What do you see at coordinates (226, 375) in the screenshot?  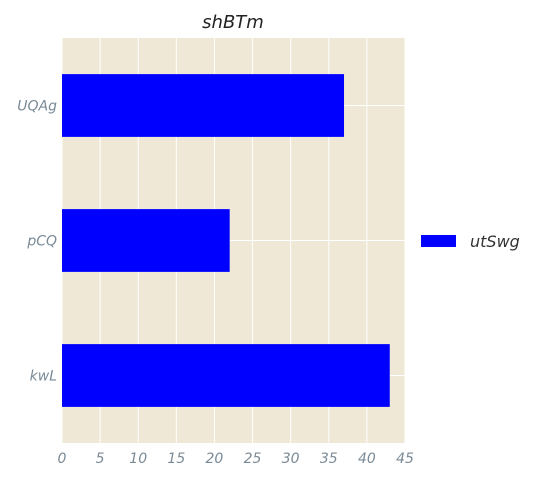 I see `bar-kwL` at bounding box center [226, 375].